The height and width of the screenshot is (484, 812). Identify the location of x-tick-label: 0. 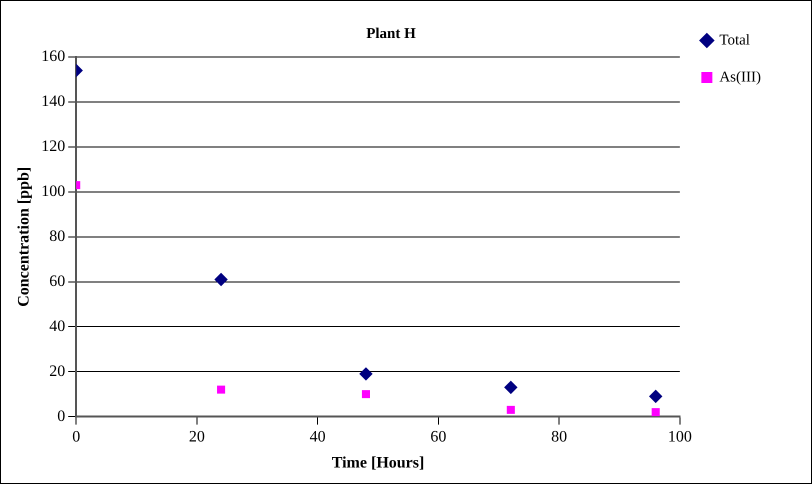
(76, 437).